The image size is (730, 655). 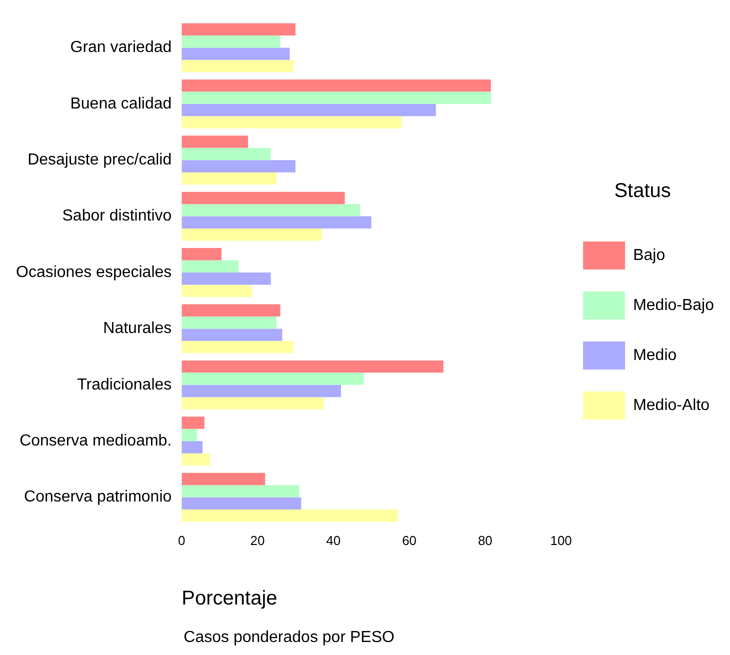 I want to click on x-tick-label: 40, so click(x=333, y=540).